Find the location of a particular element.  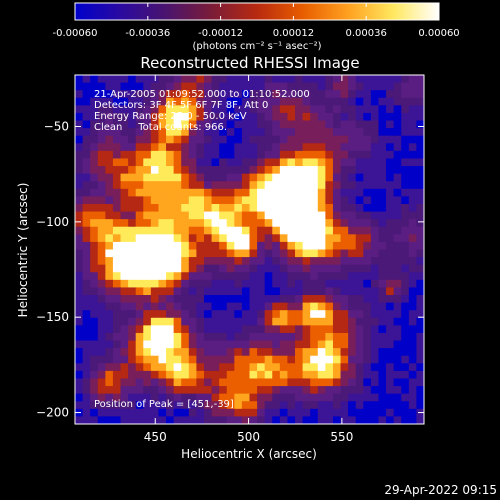

colorbar-tick-label: -0.00012 is located at coordinates (220, 33).